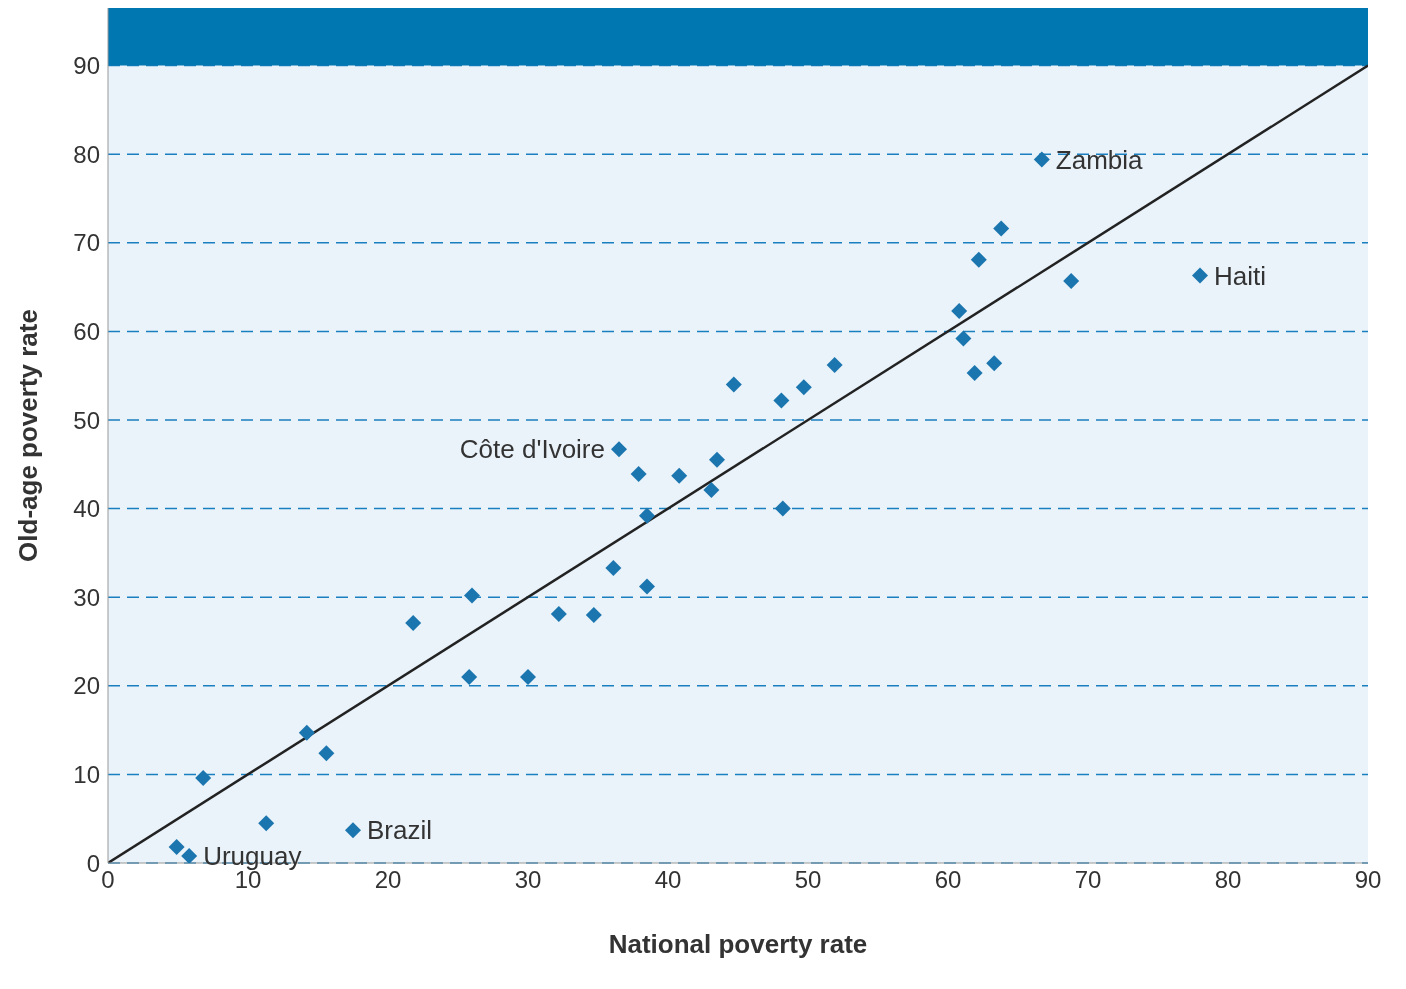 The width and height of the screenshot is (1406, 989). Describe the element at coordinates (808, 880) in the screenshot. I see `x-tick-label: 50` at that location.